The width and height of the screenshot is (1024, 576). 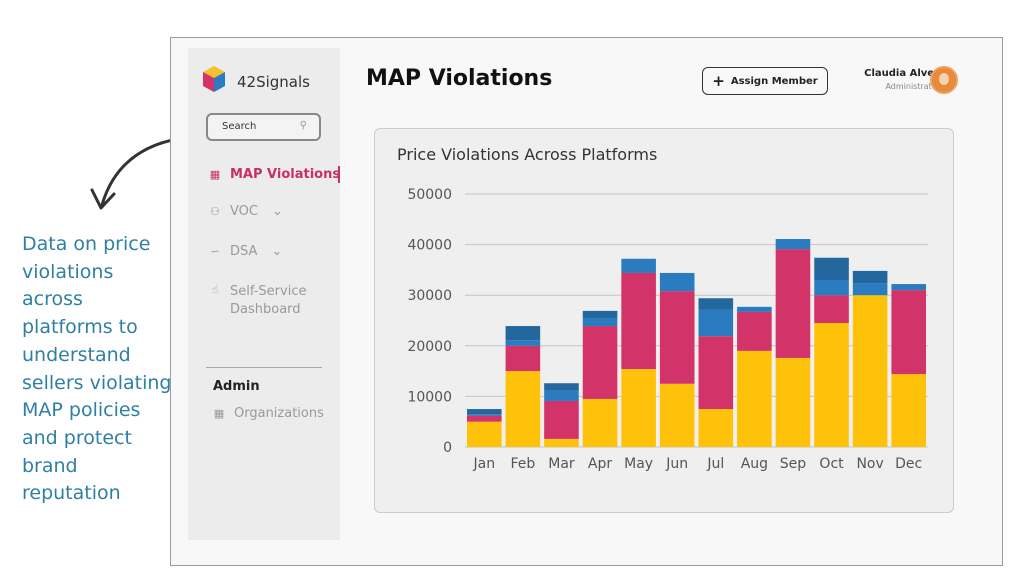 I want to click on x-tick-label: Feb, so click(x=522, y=464).